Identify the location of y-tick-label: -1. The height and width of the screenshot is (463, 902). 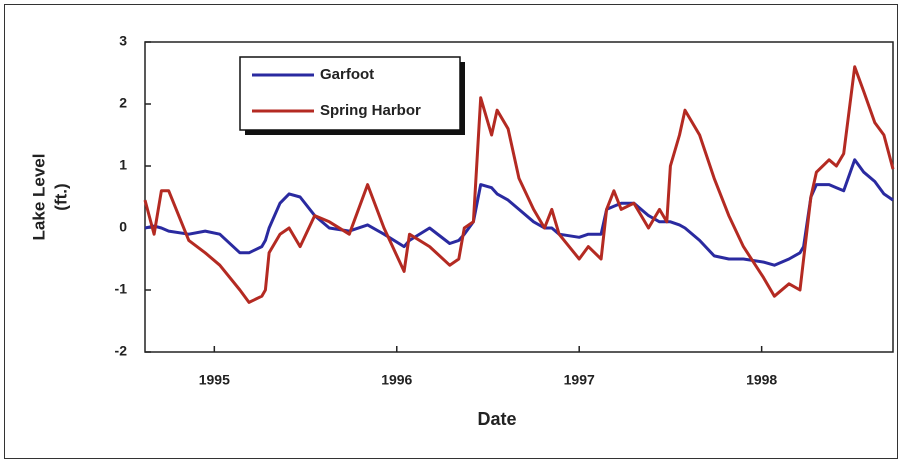
(121, 289).